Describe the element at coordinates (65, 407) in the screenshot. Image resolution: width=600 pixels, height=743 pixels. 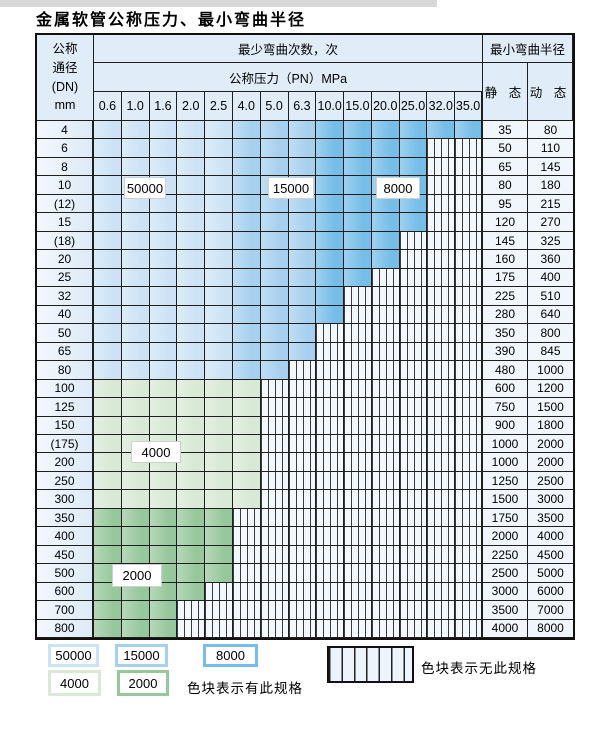
I see `dn-cell: 125` at that location.